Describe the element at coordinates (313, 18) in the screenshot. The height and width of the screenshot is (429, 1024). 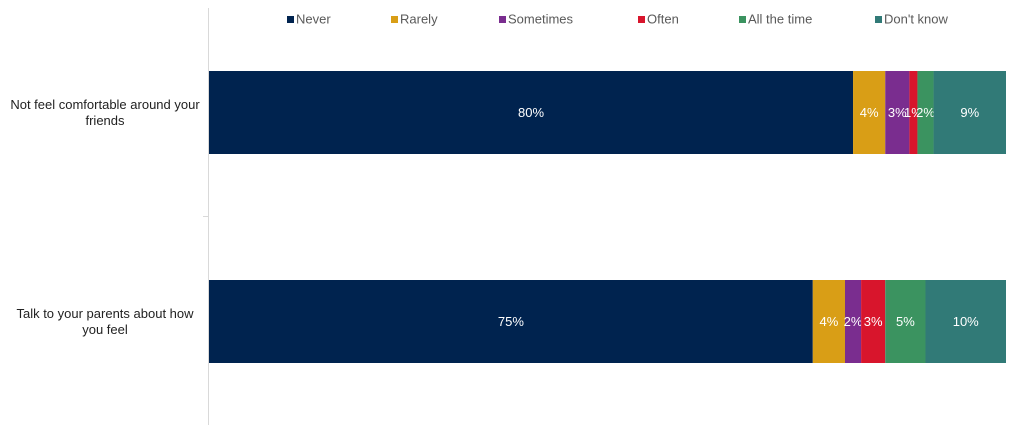
I see `legend-label: Never` at that location.